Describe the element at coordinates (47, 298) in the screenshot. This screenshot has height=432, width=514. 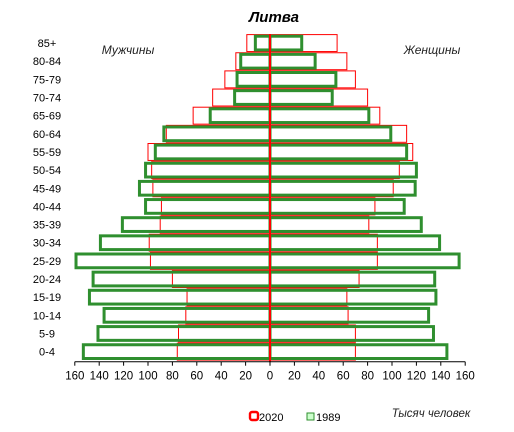
I see `age-label-15-19: 15-19` at that location.